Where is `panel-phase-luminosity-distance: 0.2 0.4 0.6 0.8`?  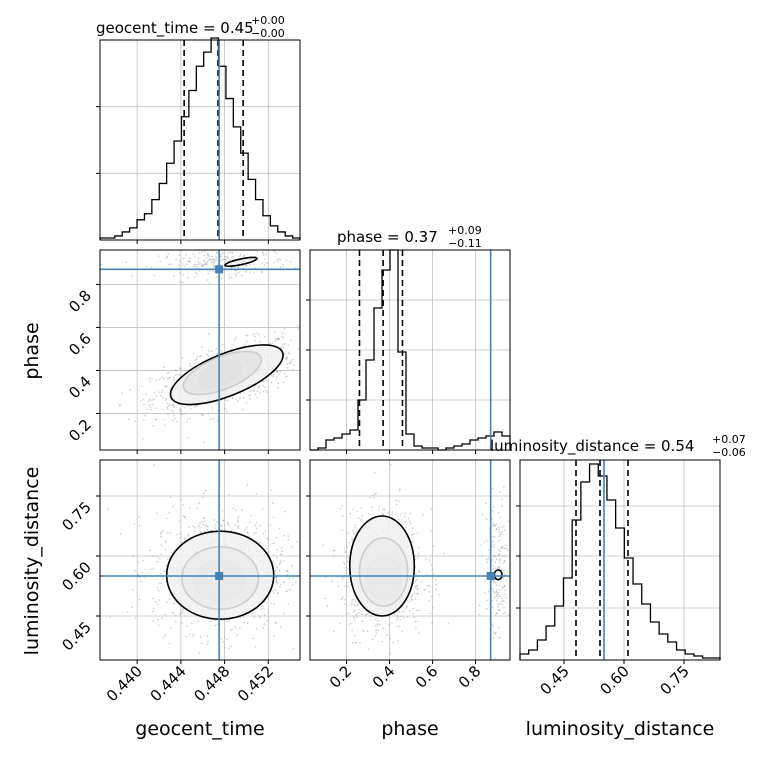
panel-phase-luminosity-distance: 0.2 0.4 0.6 0.8 is located at coordinates (408, 575).